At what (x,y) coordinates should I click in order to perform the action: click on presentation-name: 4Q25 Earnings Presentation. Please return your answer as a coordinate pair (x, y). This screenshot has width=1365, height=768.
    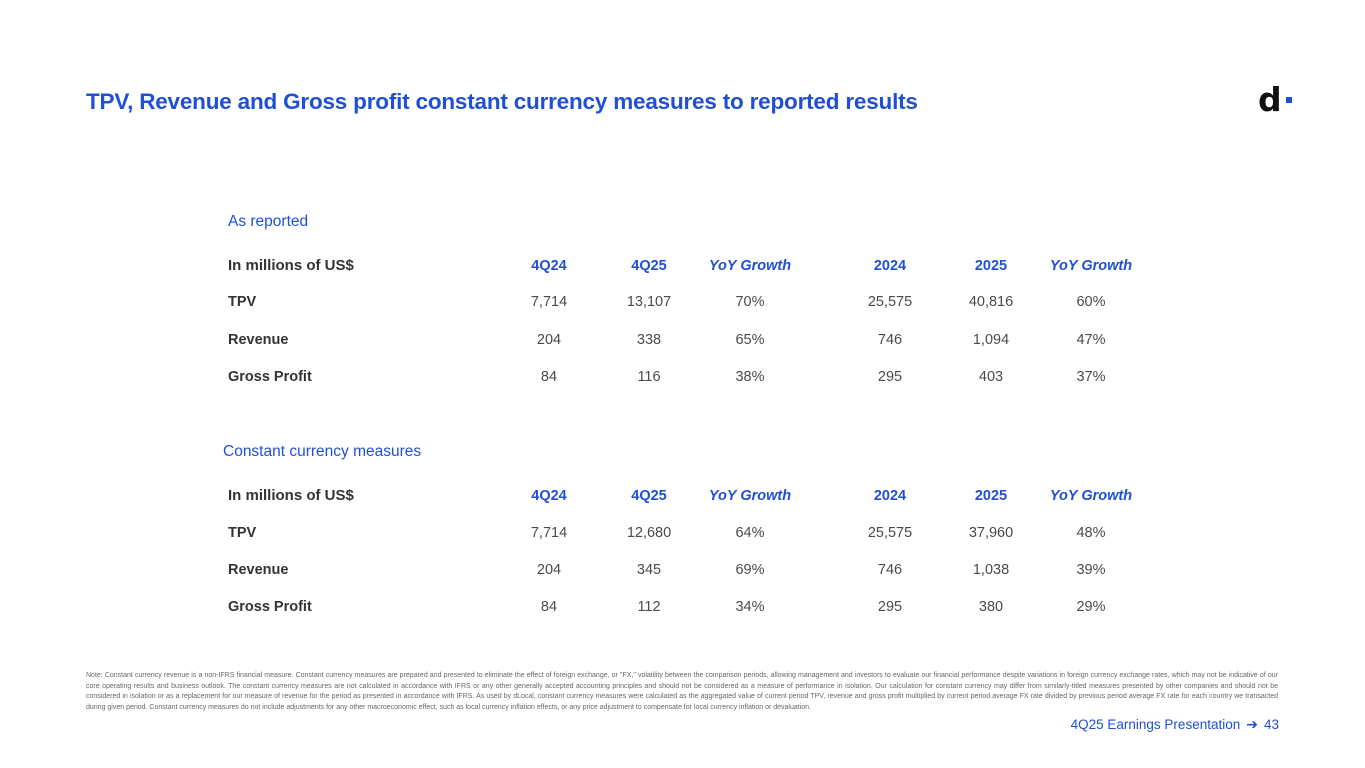
    Looking at the image, I should click on (1155, 724).